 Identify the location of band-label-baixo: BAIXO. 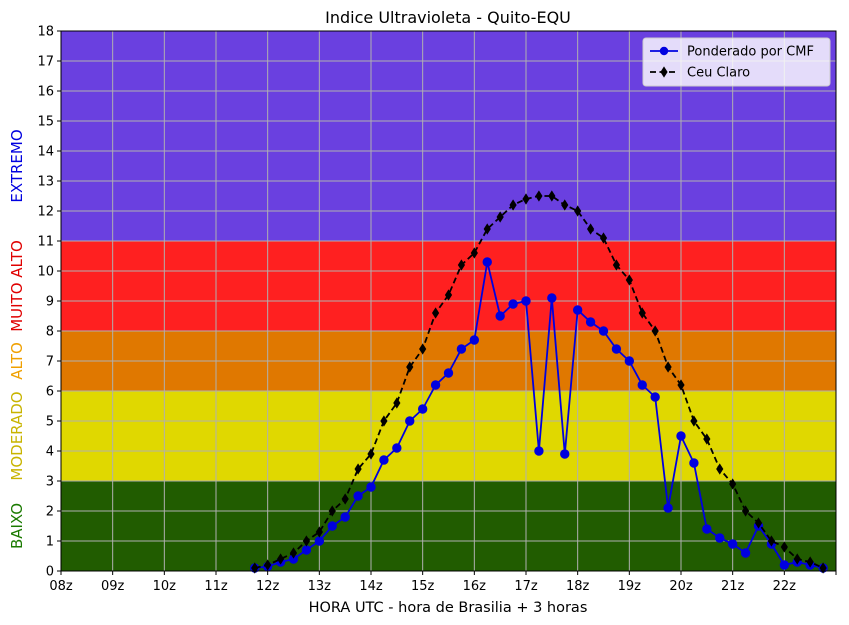
(17, 526).